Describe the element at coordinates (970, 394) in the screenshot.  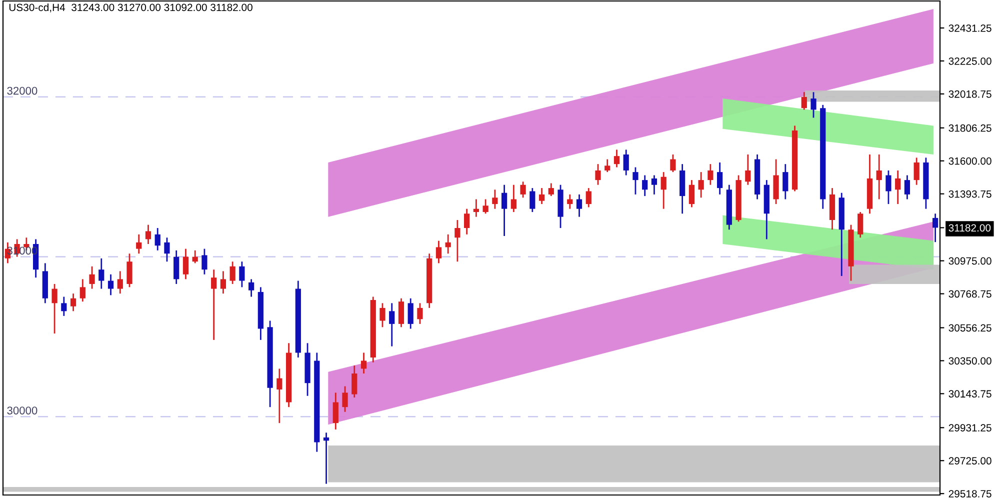
I see `y-tick-label: 30143.75` at that location.